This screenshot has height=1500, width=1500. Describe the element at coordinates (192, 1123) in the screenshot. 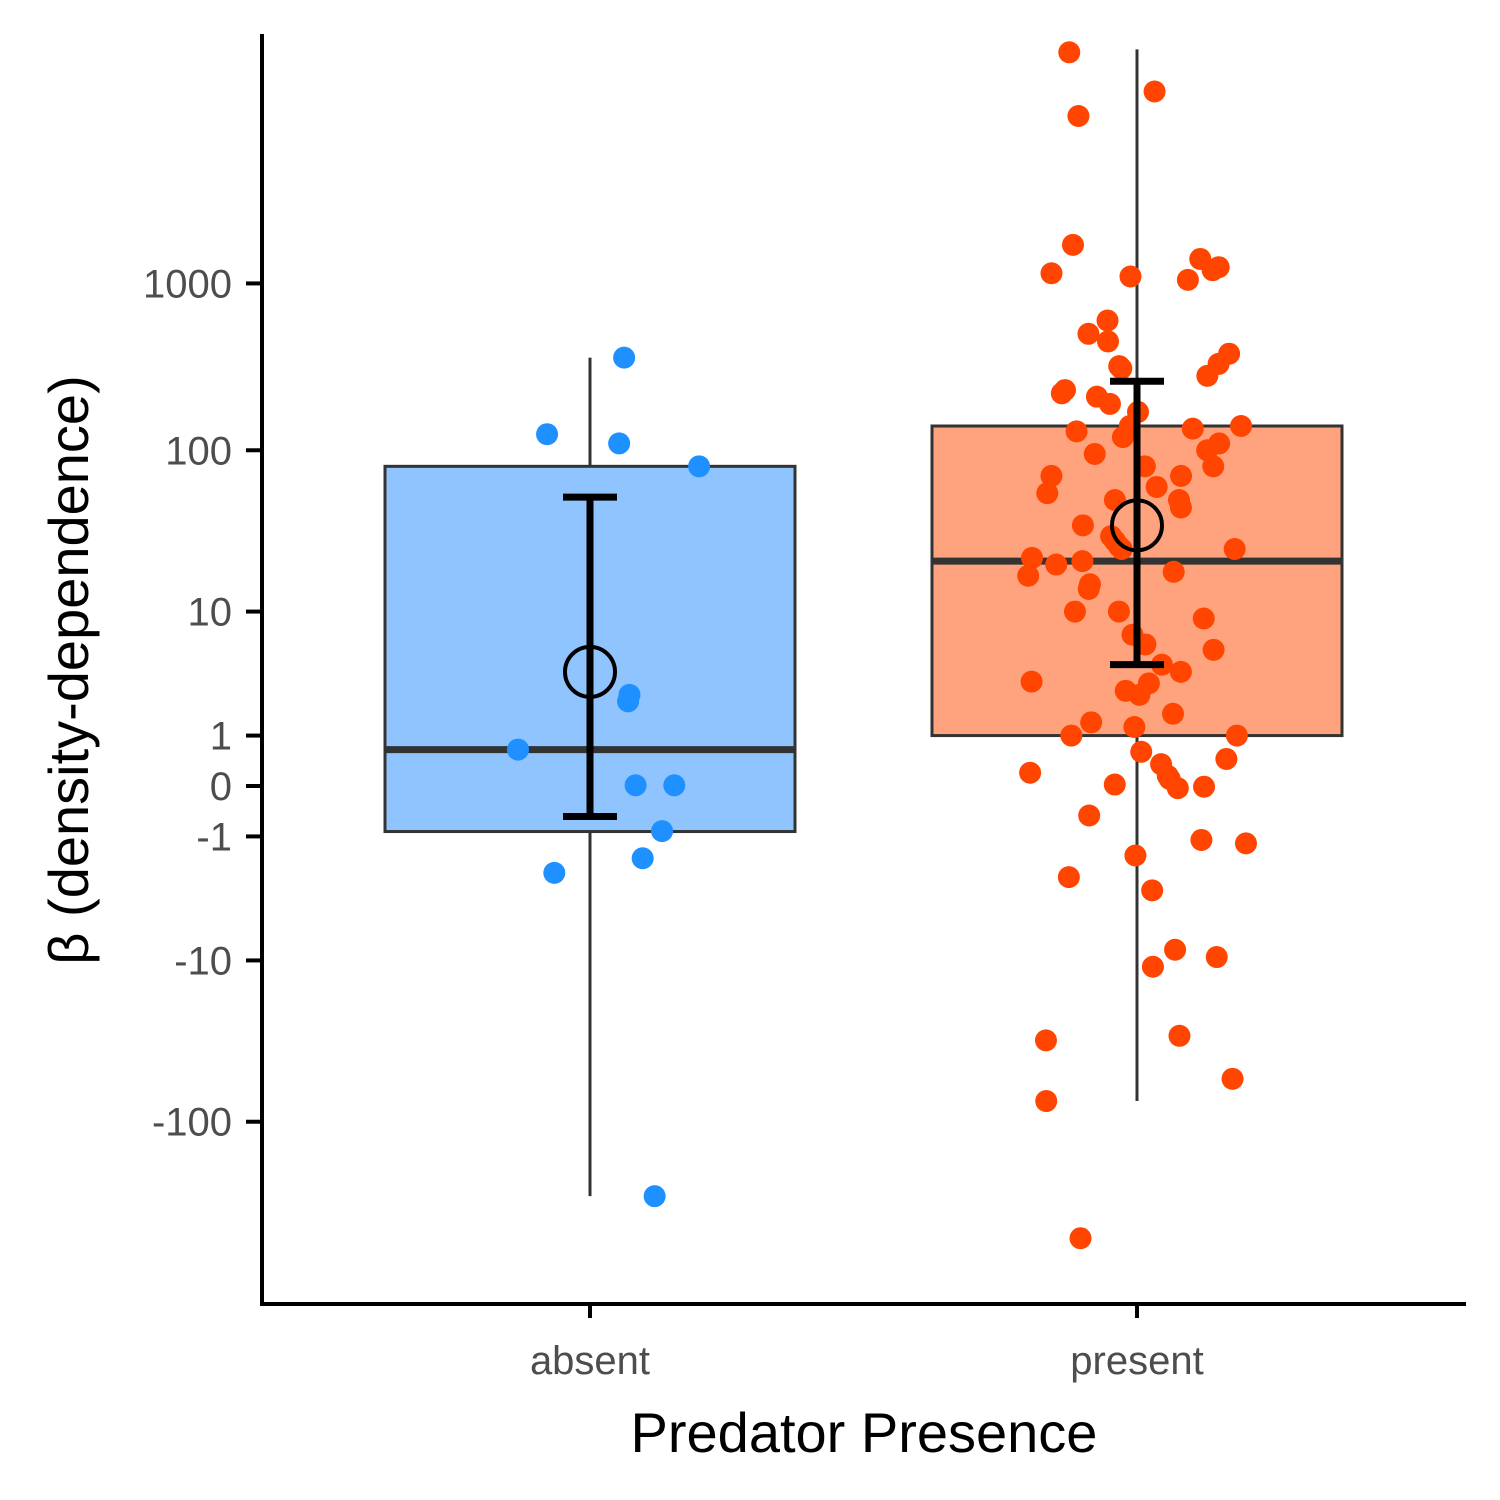

I see `y-tick-label: -100` at that location.